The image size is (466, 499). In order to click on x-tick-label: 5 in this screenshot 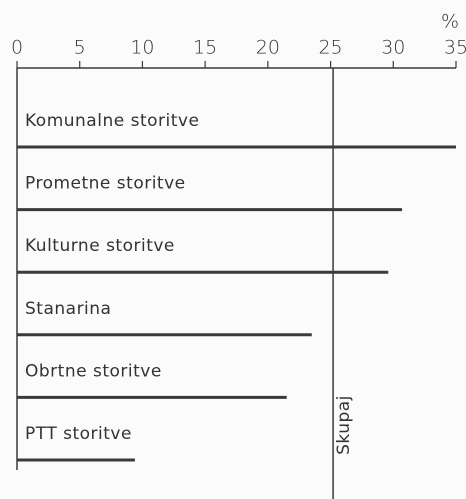, I will do `click(80, 48)`.